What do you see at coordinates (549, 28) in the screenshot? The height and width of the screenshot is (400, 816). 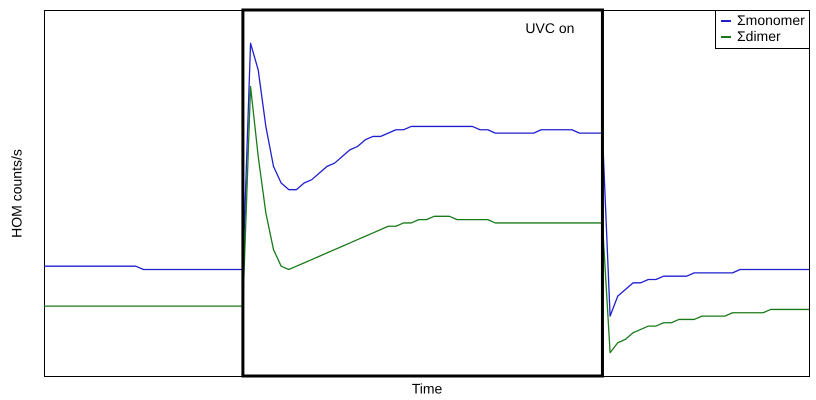 I see `text: UVC on` at bounding box center [549, 28].